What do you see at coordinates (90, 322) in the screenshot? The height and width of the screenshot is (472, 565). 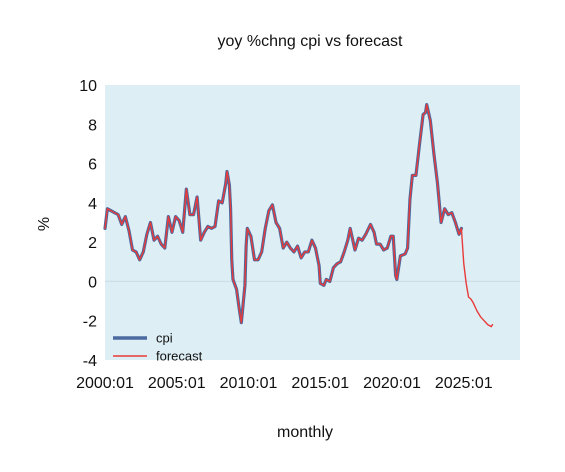 I see `y-tick-label: -2` at bounding box center [90, 322].